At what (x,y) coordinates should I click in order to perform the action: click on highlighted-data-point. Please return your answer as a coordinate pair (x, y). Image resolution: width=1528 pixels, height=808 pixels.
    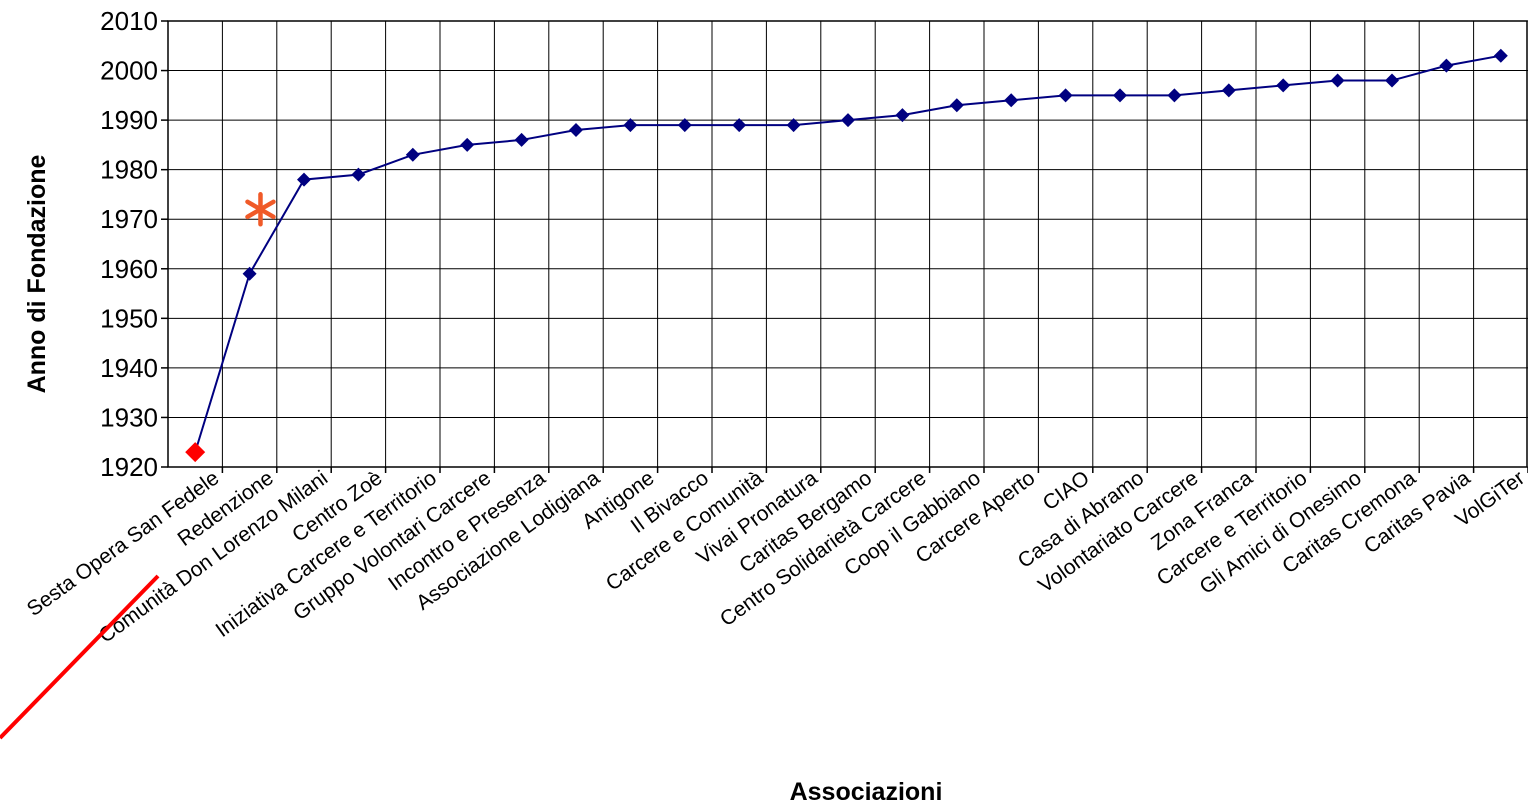
    Looking at the image, I should click on (195, 452).